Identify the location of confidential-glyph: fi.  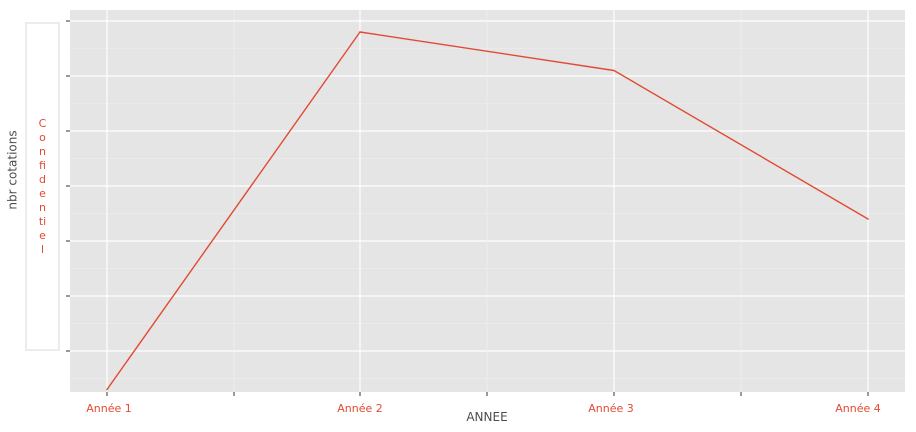
(42, 165).